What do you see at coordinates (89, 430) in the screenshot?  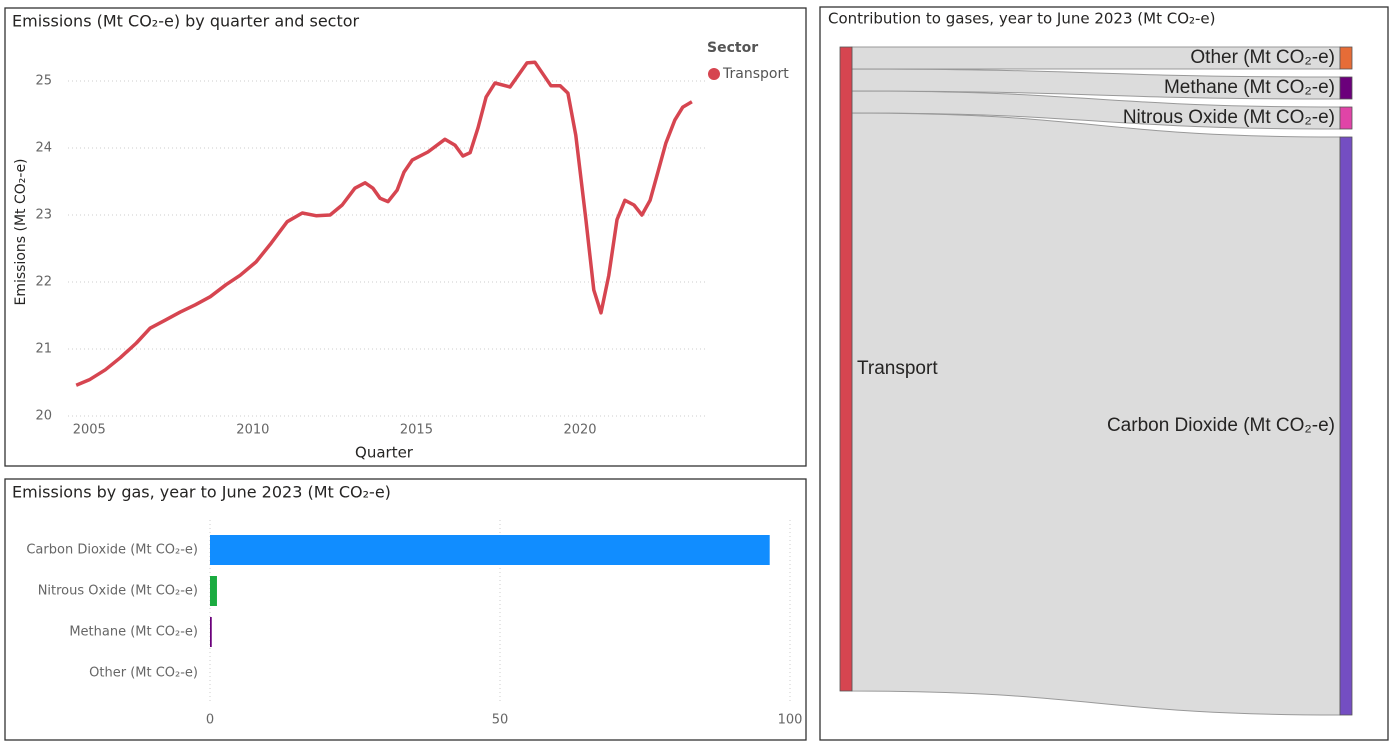 I see `x-tick-label: 2005` at bounding box center [89, 430].